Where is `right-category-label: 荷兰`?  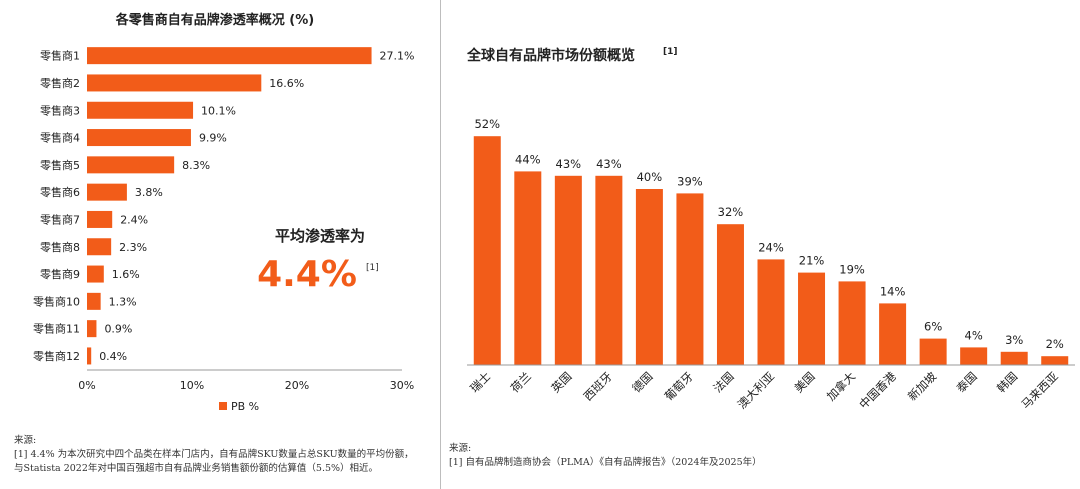 right-category-label: 荷兰 is located at coordinates (521, 382).